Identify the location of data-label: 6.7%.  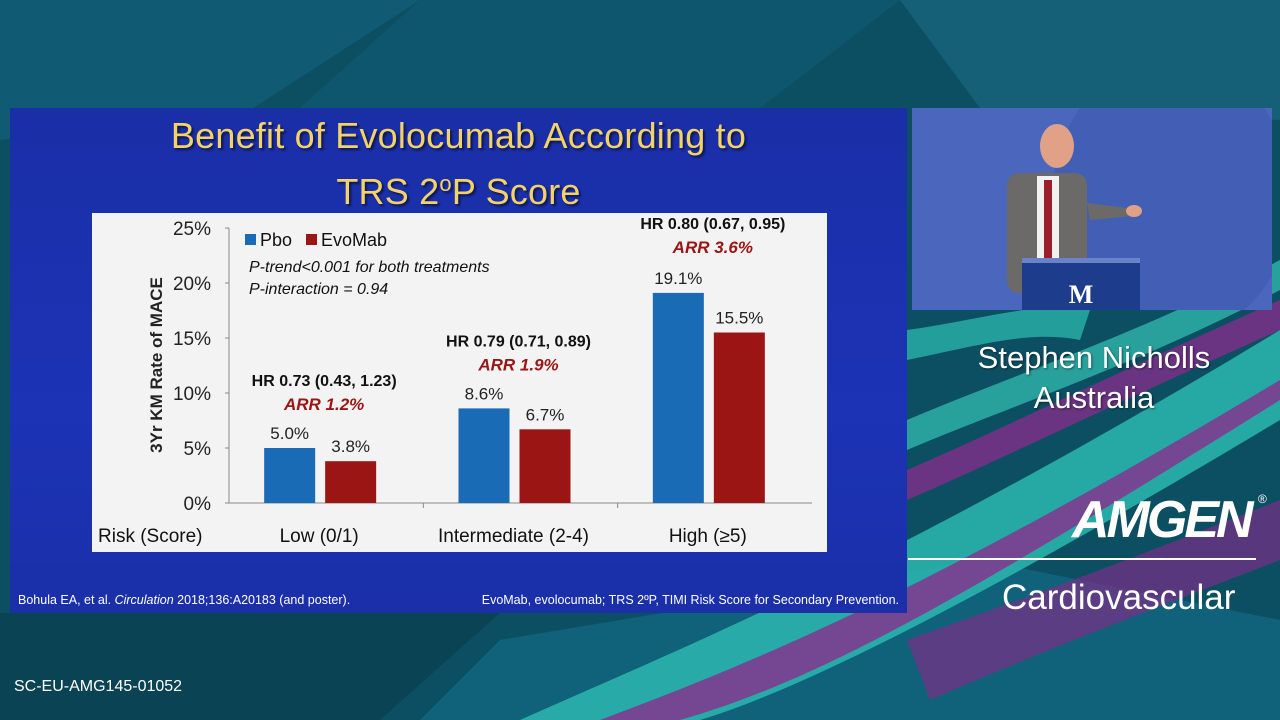
(545, 414).